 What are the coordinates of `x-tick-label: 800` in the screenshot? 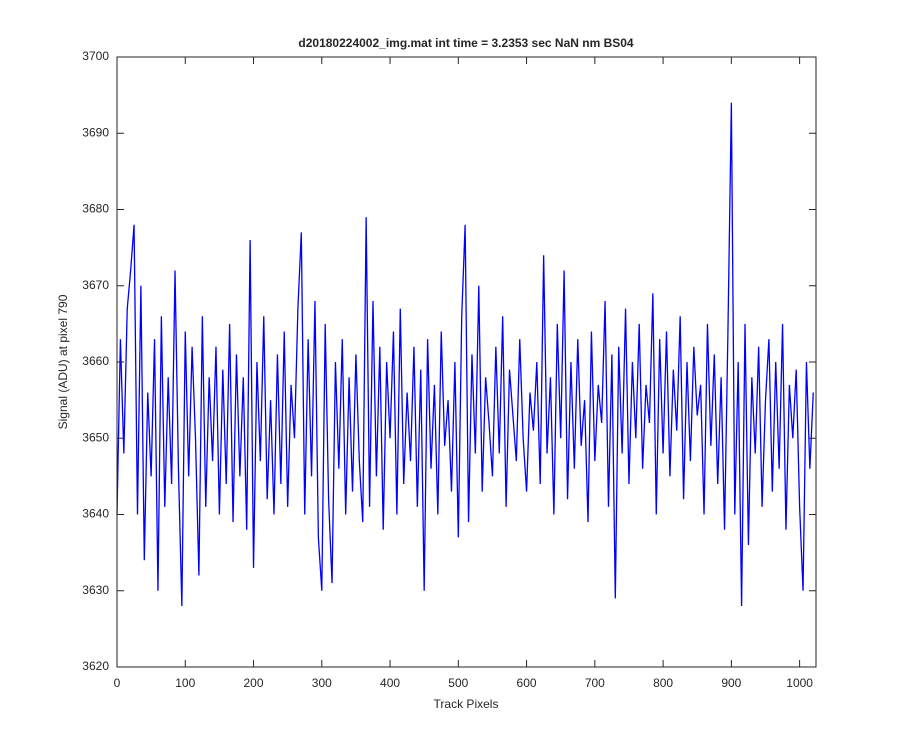 It's located at (663, 683).